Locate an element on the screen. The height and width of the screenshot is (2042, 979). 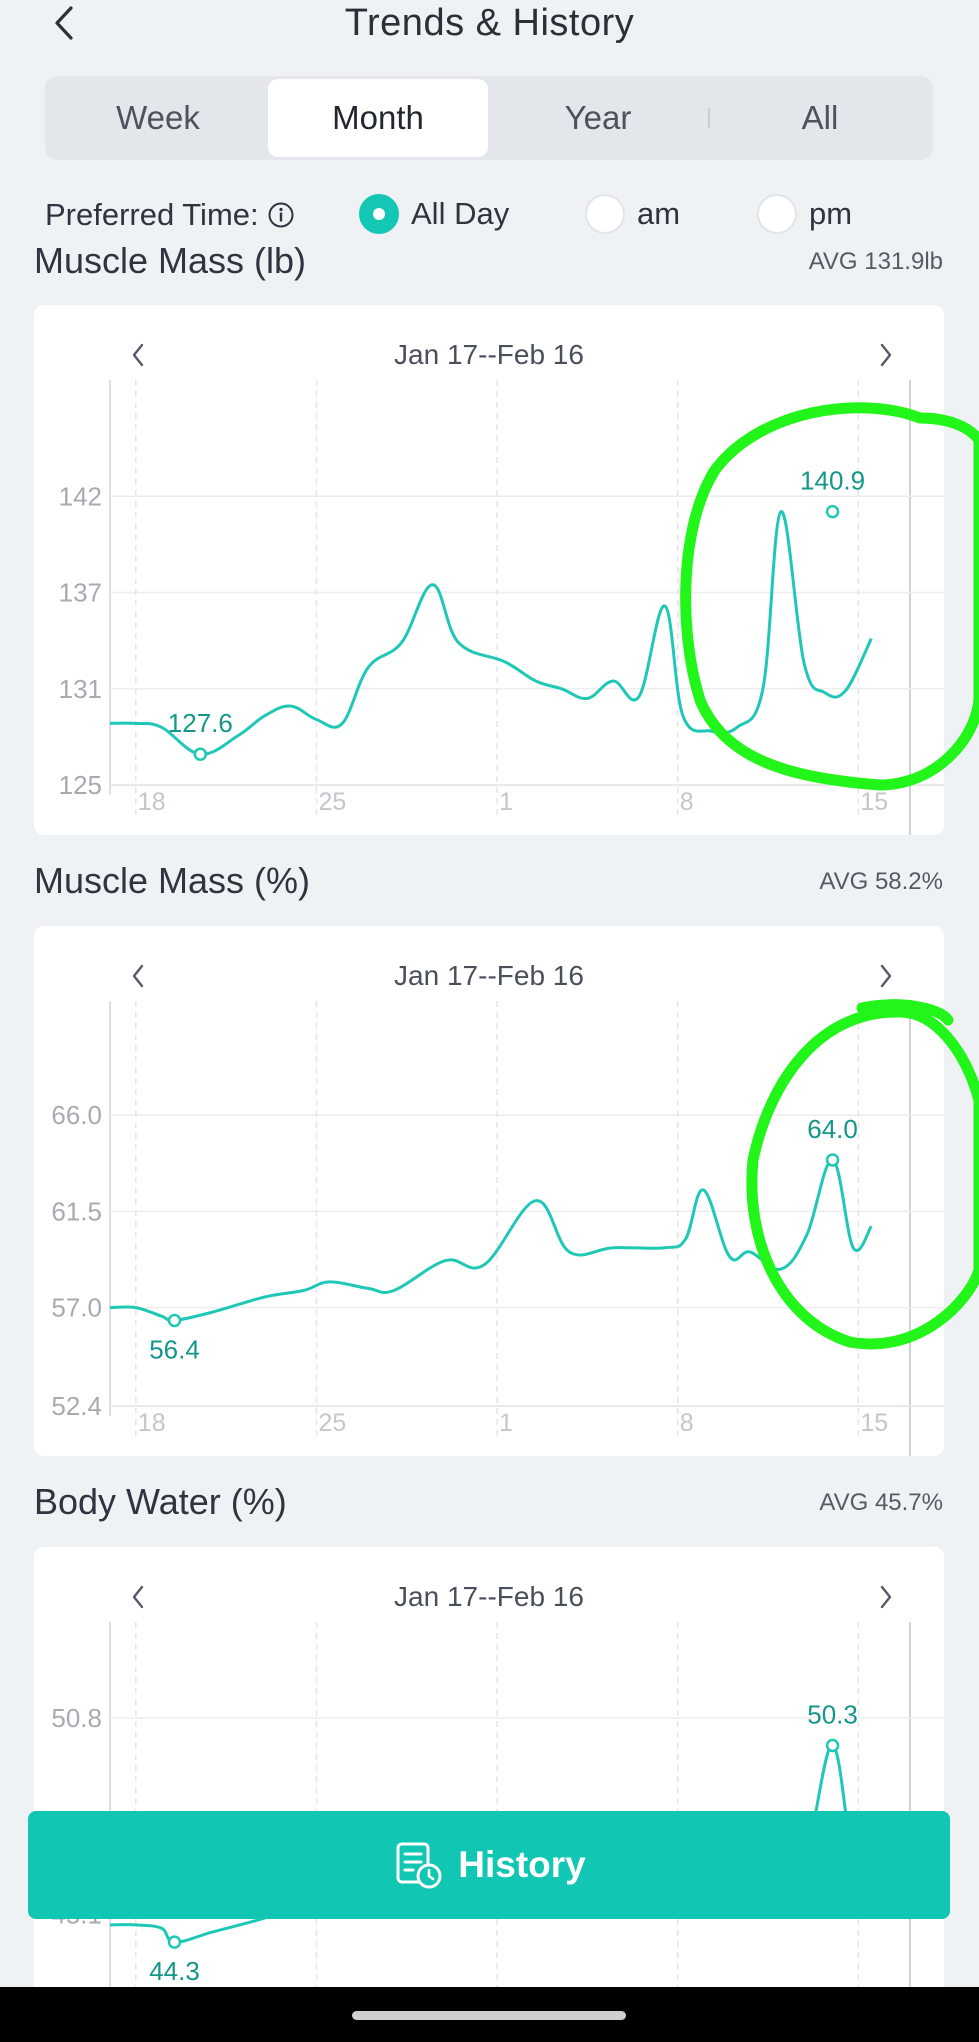
radio-all-day: All Day is located at coordinates (434, 214).